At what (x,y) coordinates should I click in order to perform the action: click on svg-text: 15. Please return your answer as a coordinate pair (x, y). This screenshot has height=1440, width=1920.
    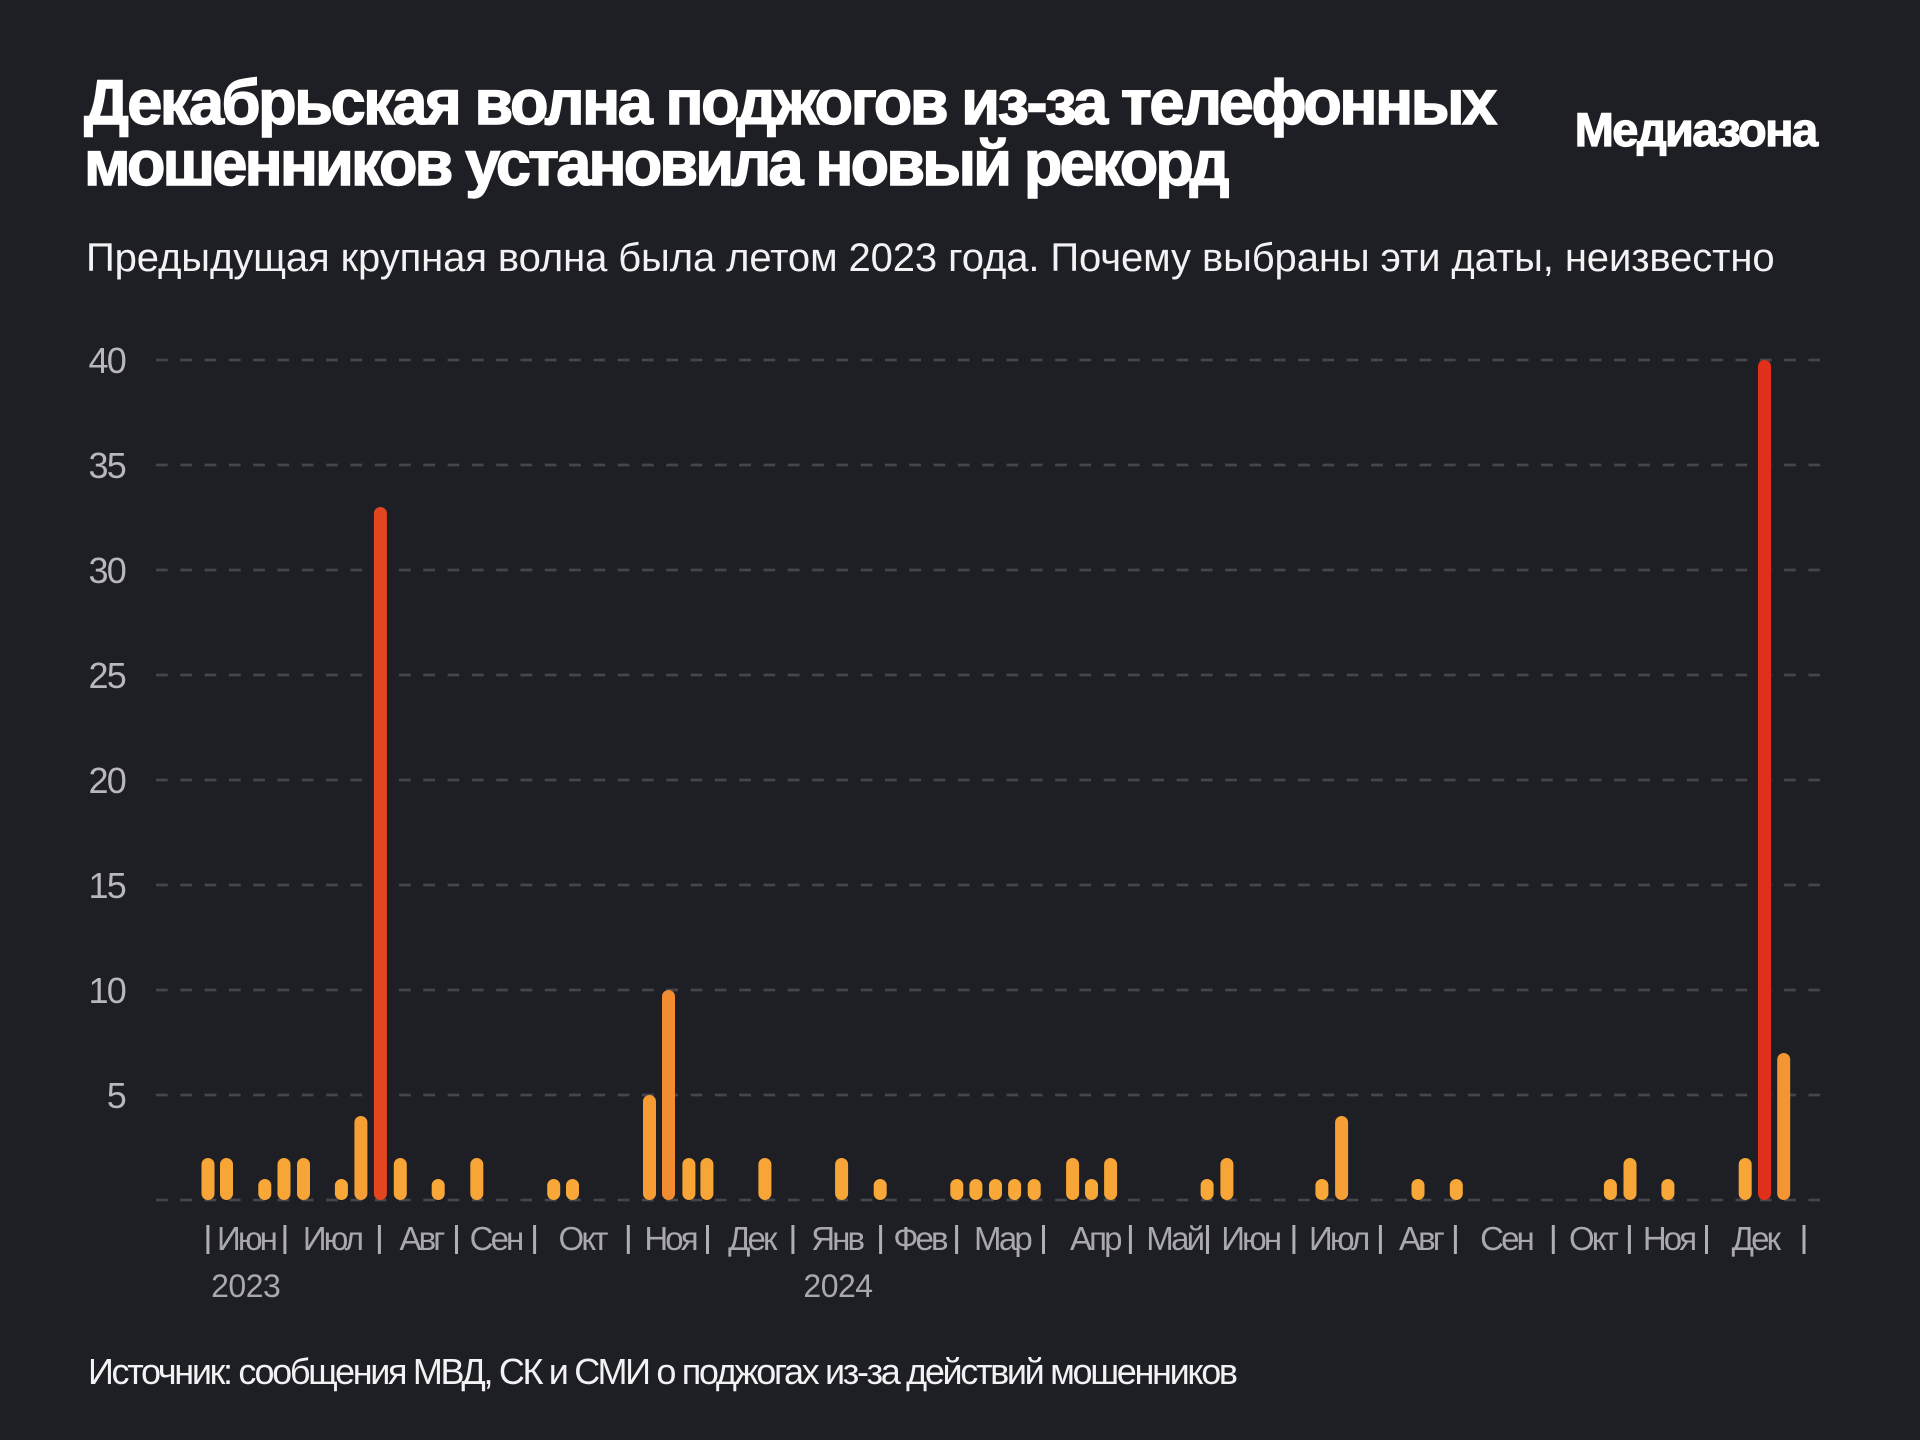
    Looking at the image, I should click on (107, 885).